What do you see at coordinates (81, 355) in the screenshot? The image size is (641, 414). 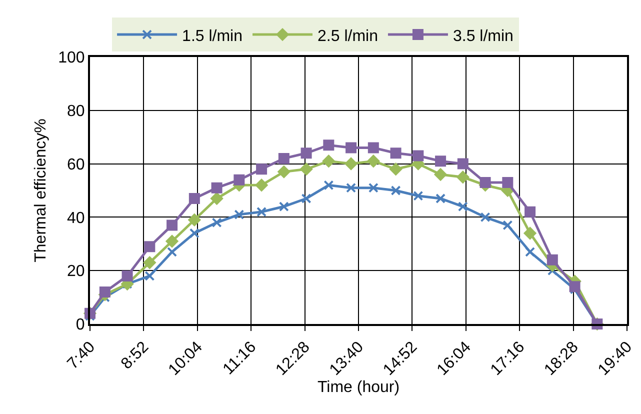 I see `x-tick-label: 7:40` at bounding box center [81, 355].